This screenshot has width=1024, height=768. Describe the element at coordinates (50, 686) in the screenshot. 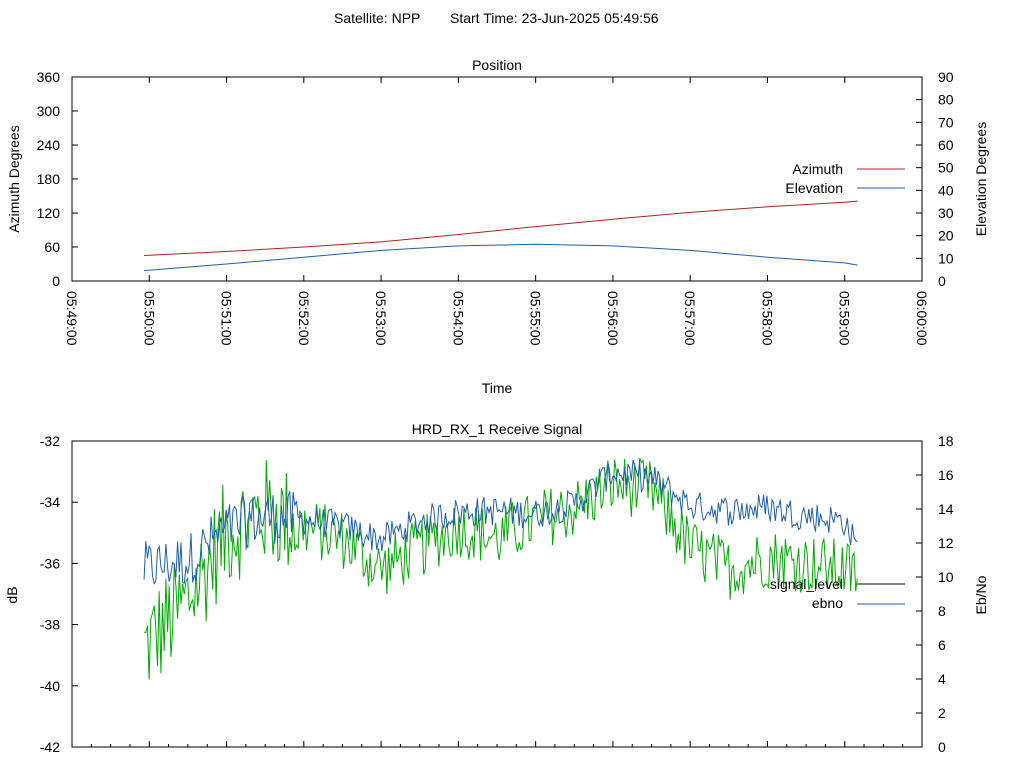

I see `signal-ytick-label: -40` at that location.